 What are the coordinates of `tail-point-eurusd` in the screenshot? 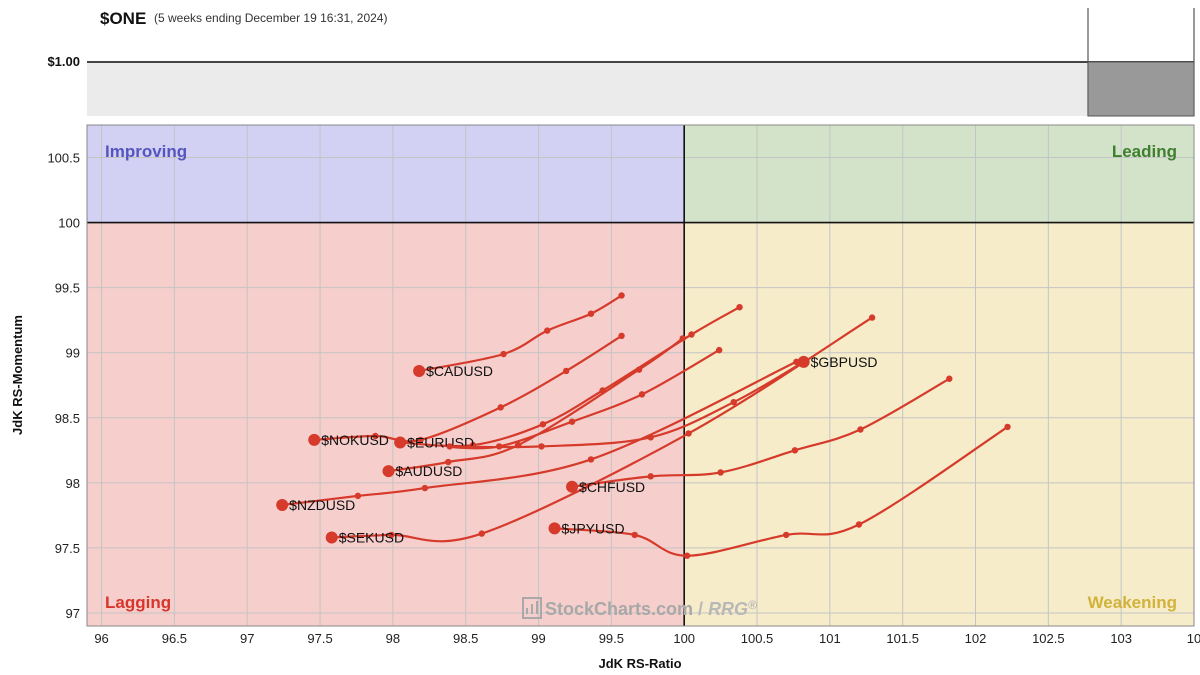 It's located at (691, 334).